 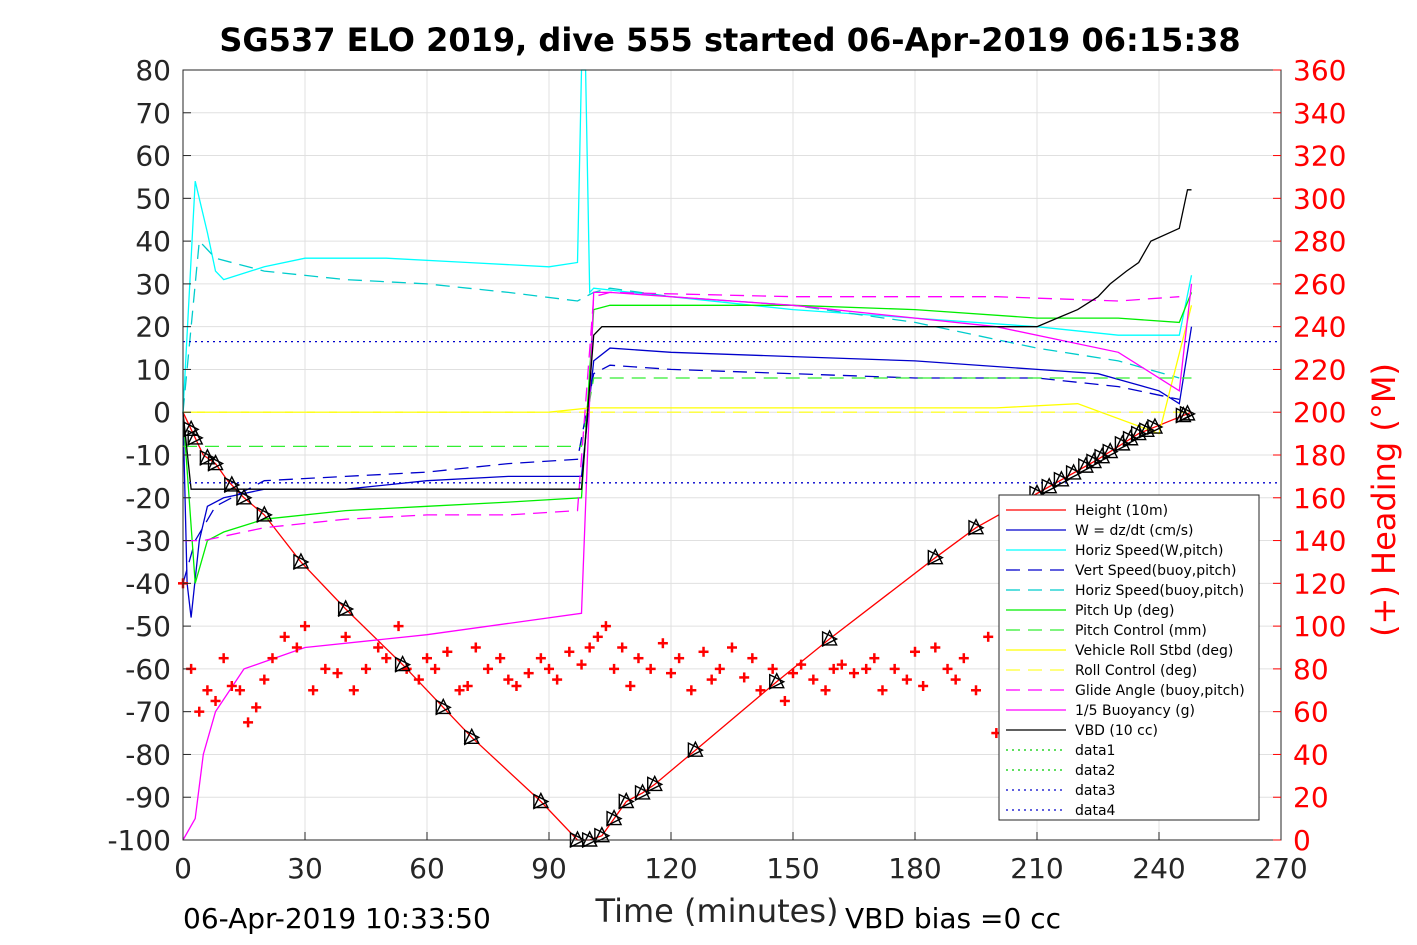 What do you see at coordinates (153, 327) in the screenshot?
I see `y-left-tick-label: 20` at bounding box center [153, 327].